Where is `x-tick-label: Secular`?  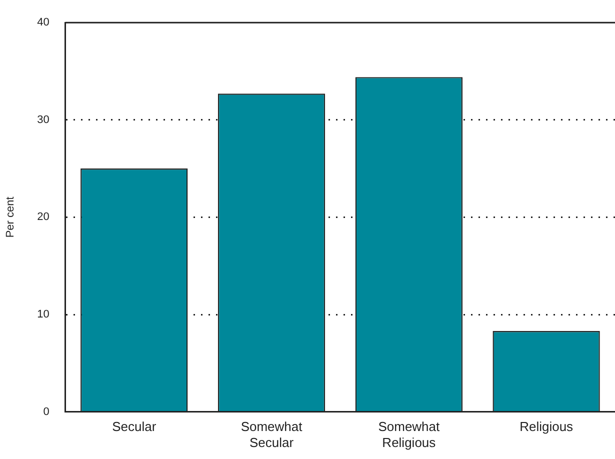
x-tick-label: Secular is located at coordinates (134, 426).